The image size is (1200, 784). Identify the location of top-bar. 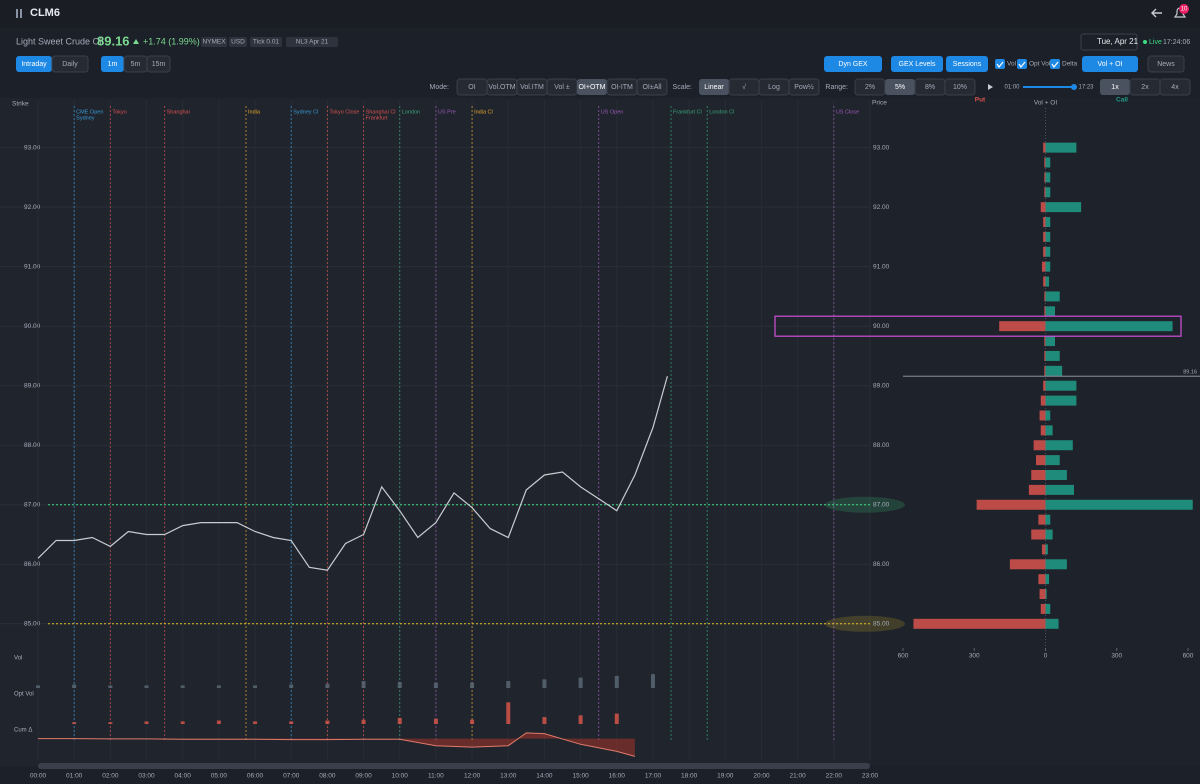
(600, 14).